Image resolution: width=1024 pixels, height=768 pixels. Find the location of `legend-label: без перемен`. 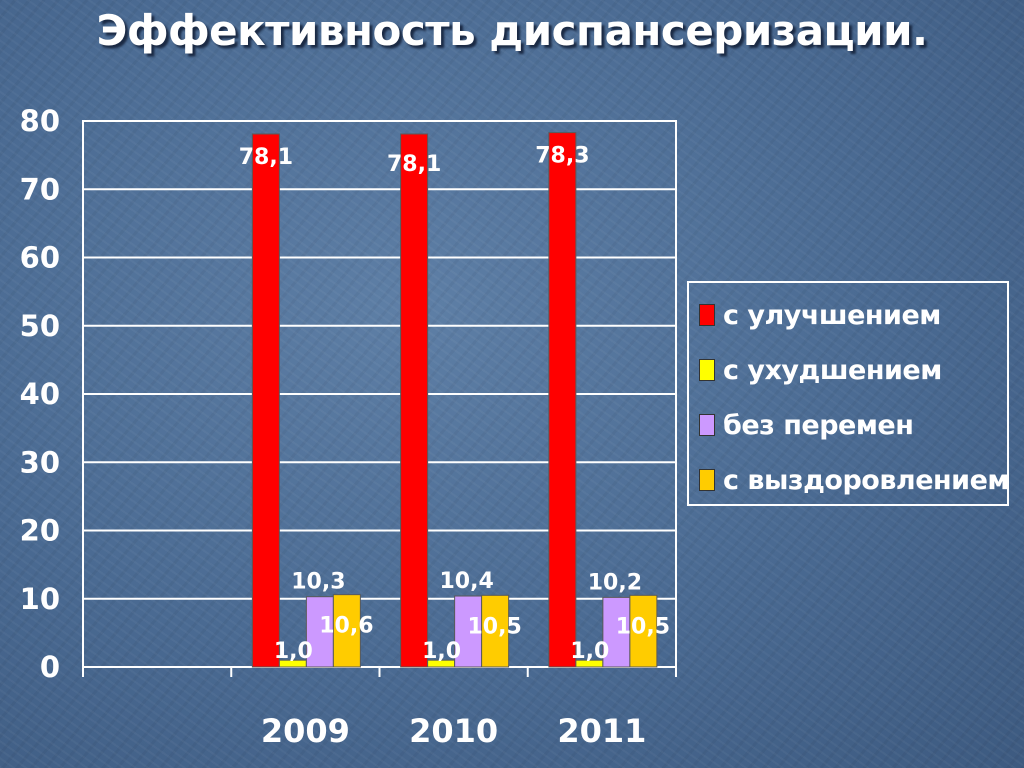

legend-label: без перемен is located at coordinates (818, 425).